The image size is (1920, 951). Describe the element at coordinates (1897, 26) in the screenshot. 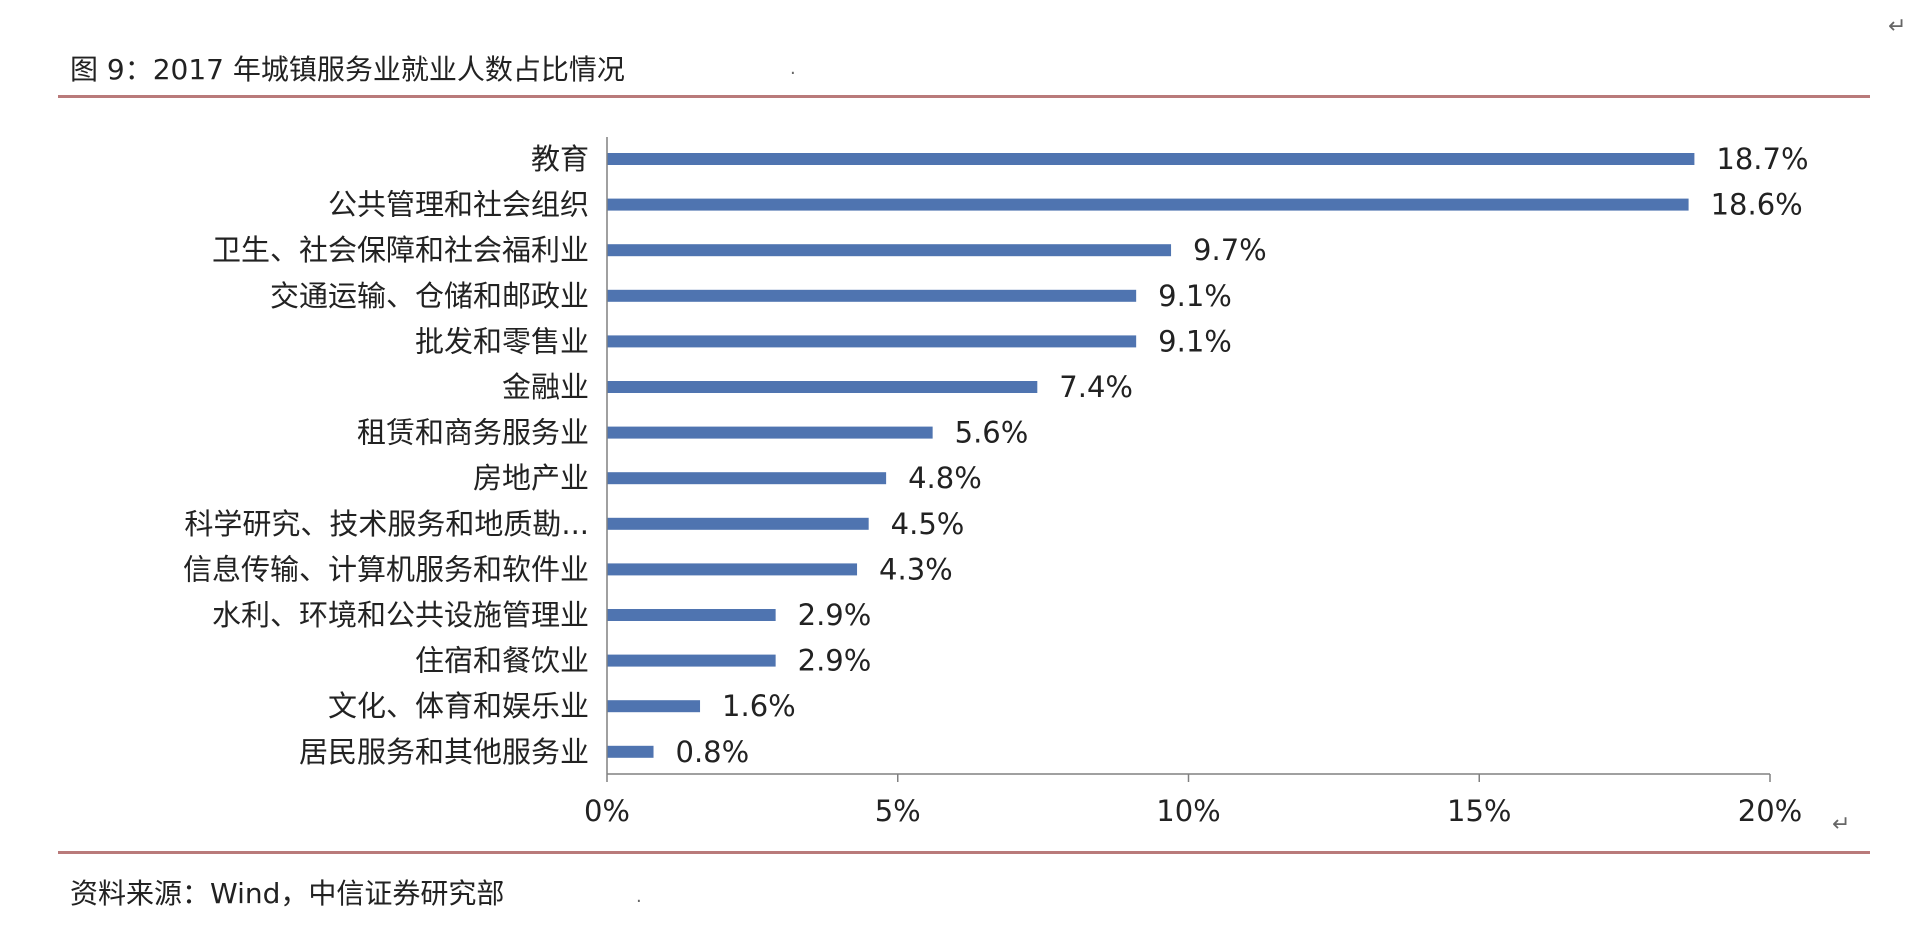

I see `return-mark-top: ↵` at that location.